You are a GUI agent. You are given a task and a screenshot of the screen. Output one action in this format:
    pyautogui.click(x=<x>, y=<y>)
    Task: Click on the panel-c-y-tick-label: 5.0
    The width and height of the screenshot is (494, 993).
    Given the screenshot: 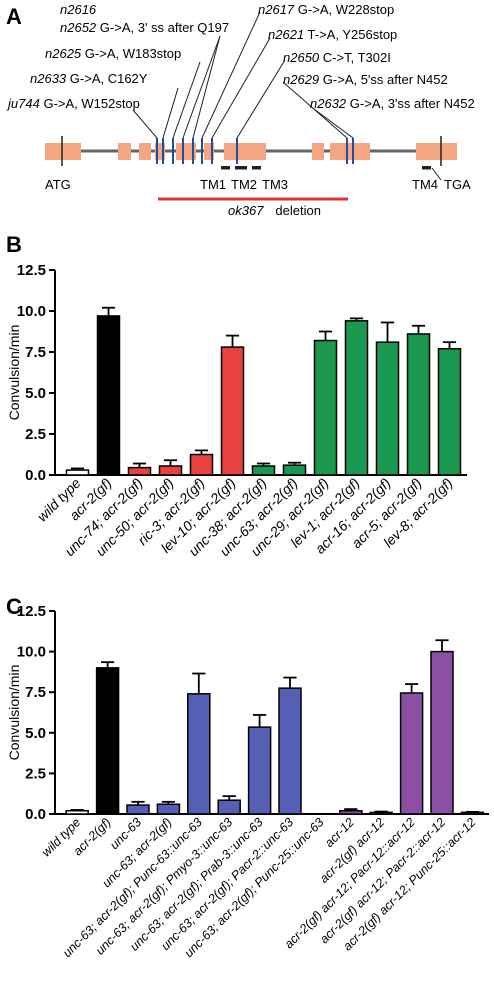 What is the action you would take?
    pyautogui.click(x=35, y=733)
    